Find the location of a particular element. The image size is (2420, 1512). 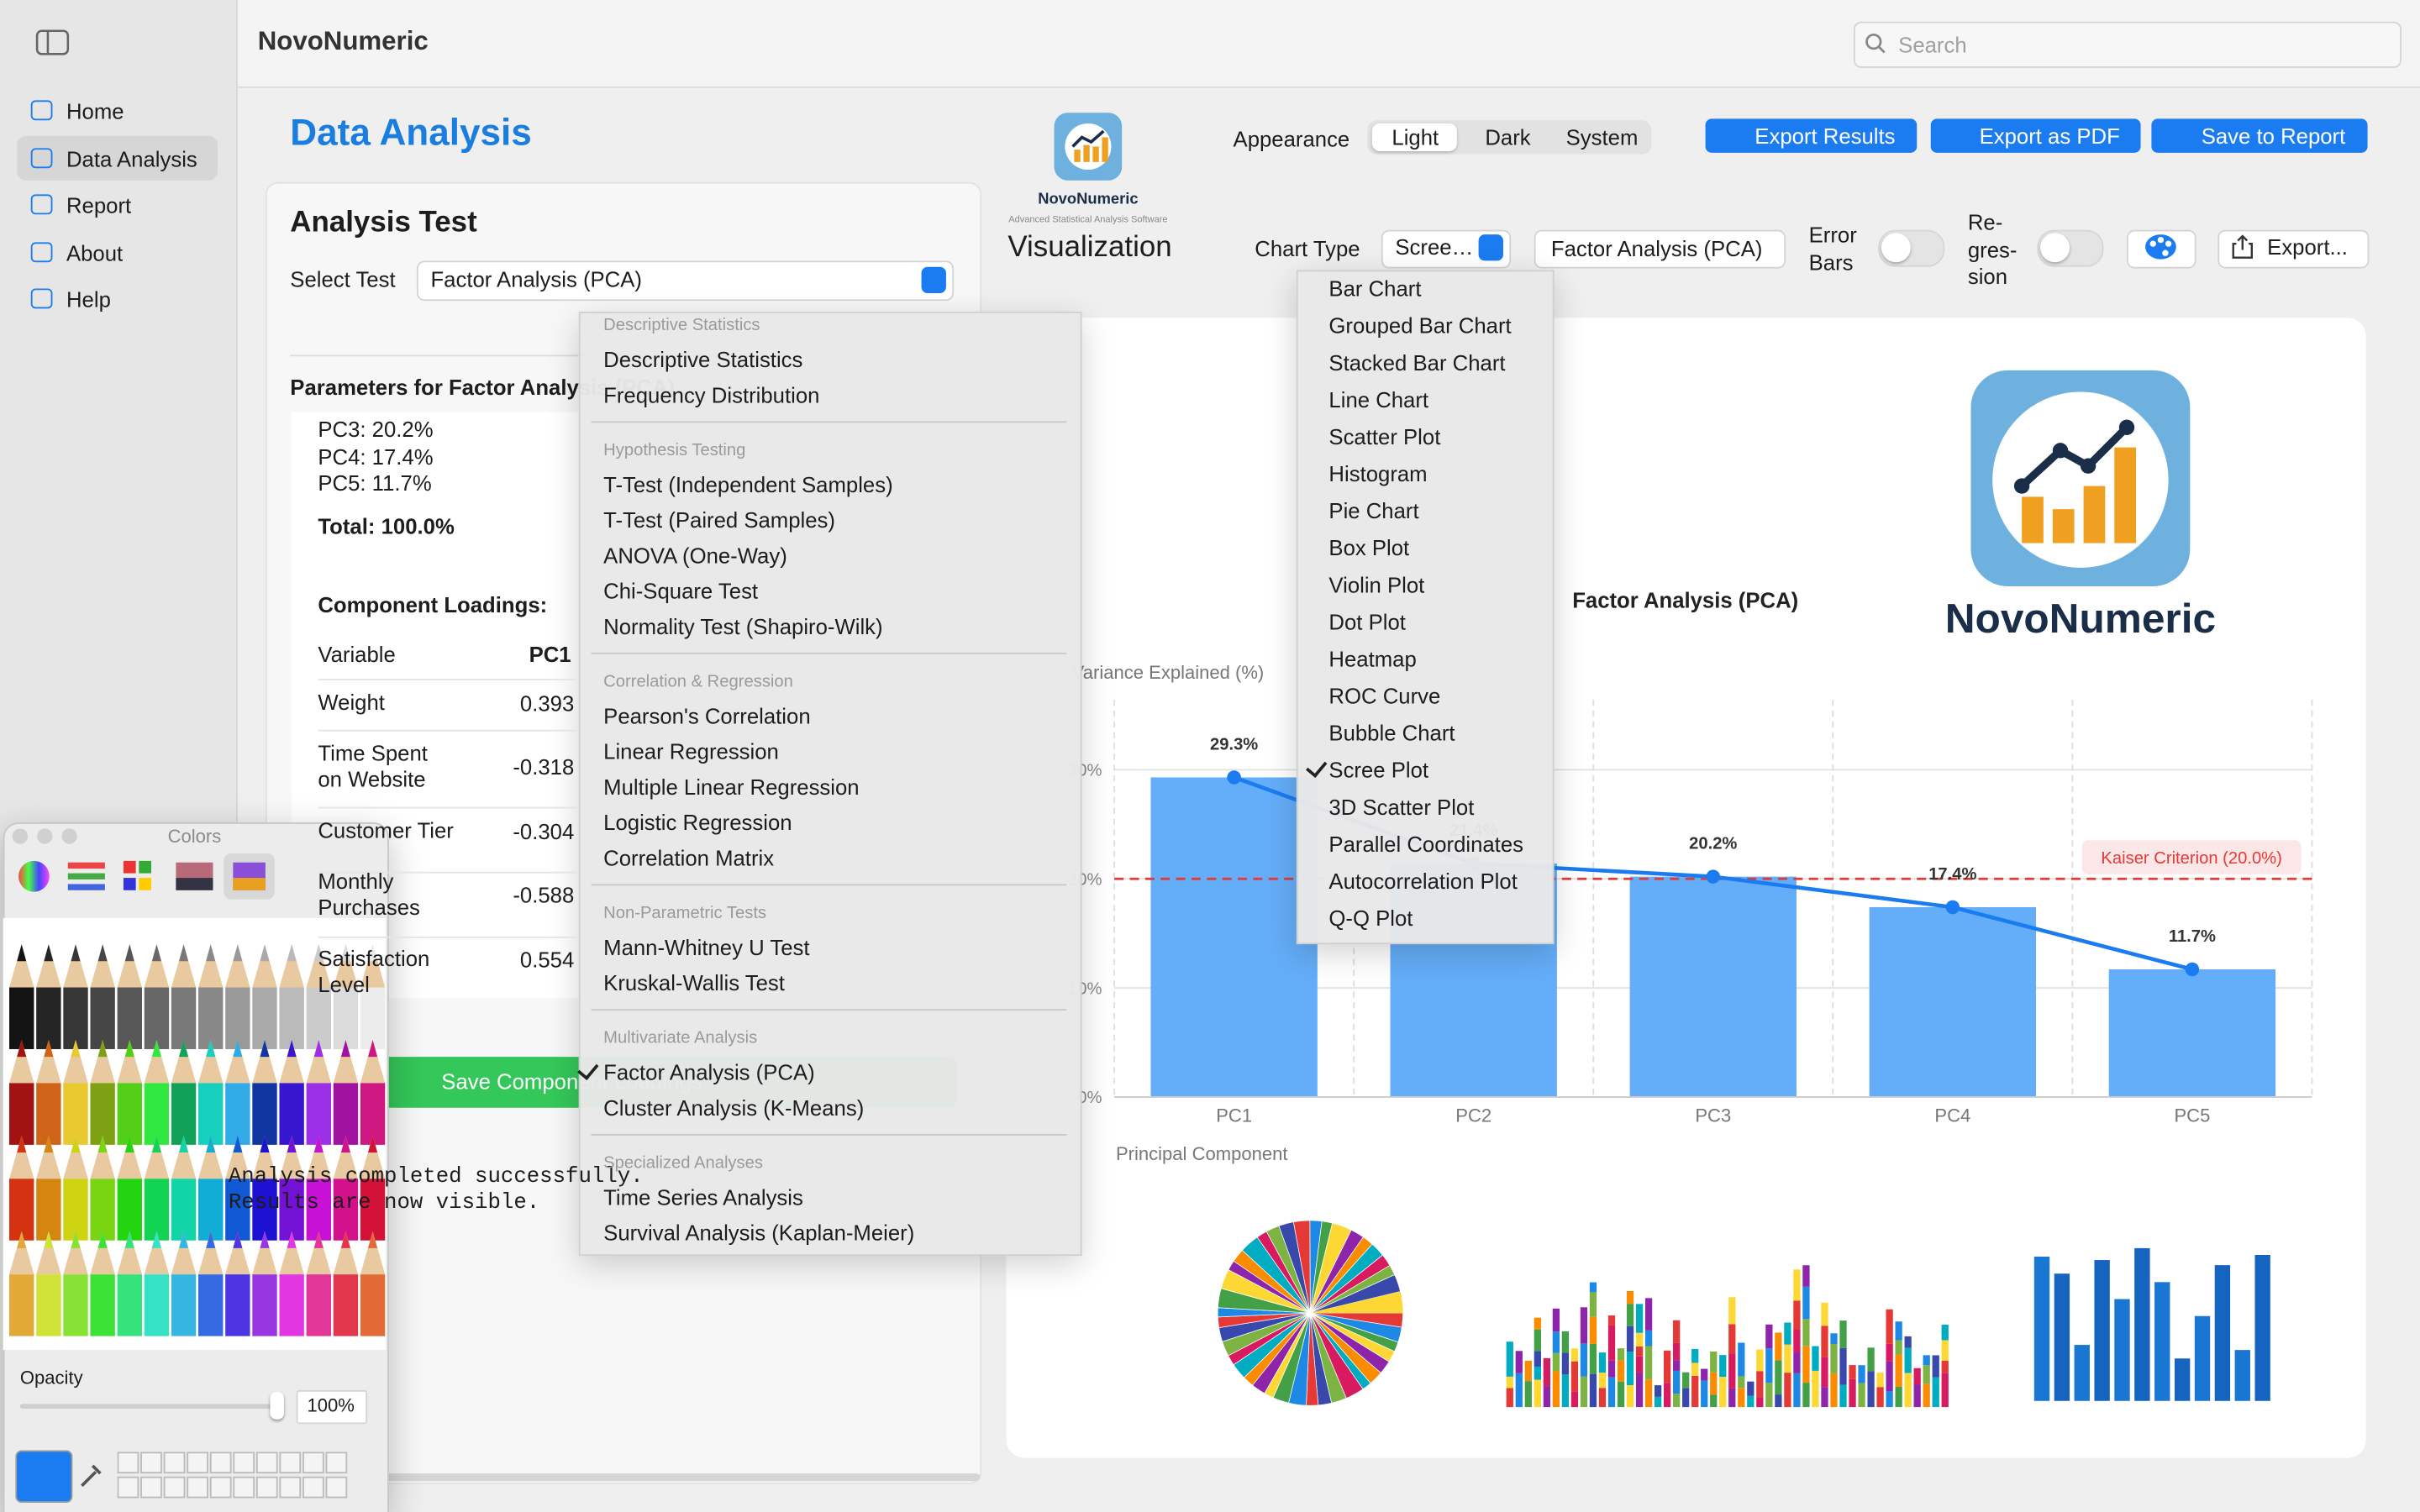

test-select is located at coordinates (686, 281).